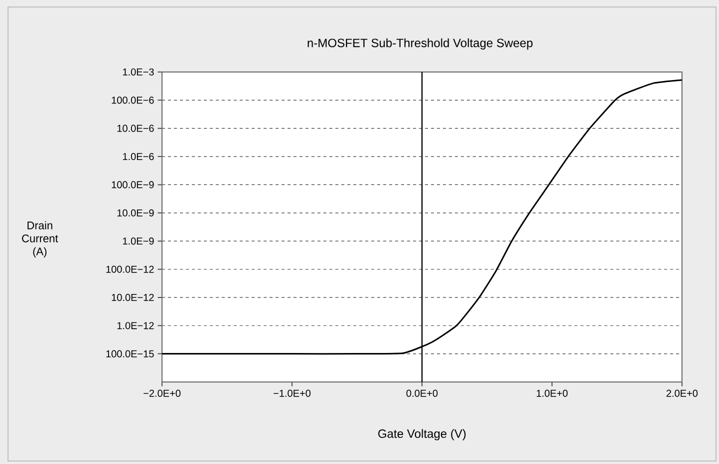  I want to click on y-tick-label: 100.0E−6, so click(133, 100).